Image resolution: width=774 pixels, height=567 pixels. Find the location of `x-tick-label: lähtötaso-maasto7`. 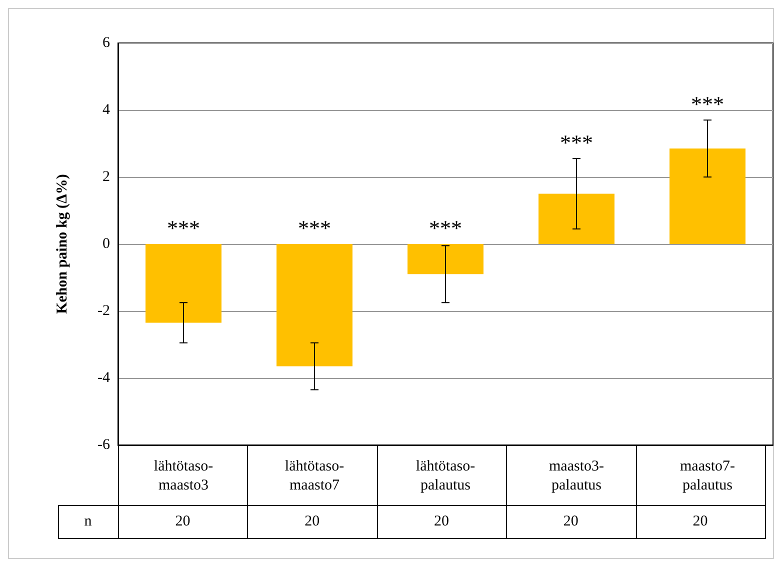

x-tick-label: lähtötaso-maasto7 is located at coordinates (314, 476).